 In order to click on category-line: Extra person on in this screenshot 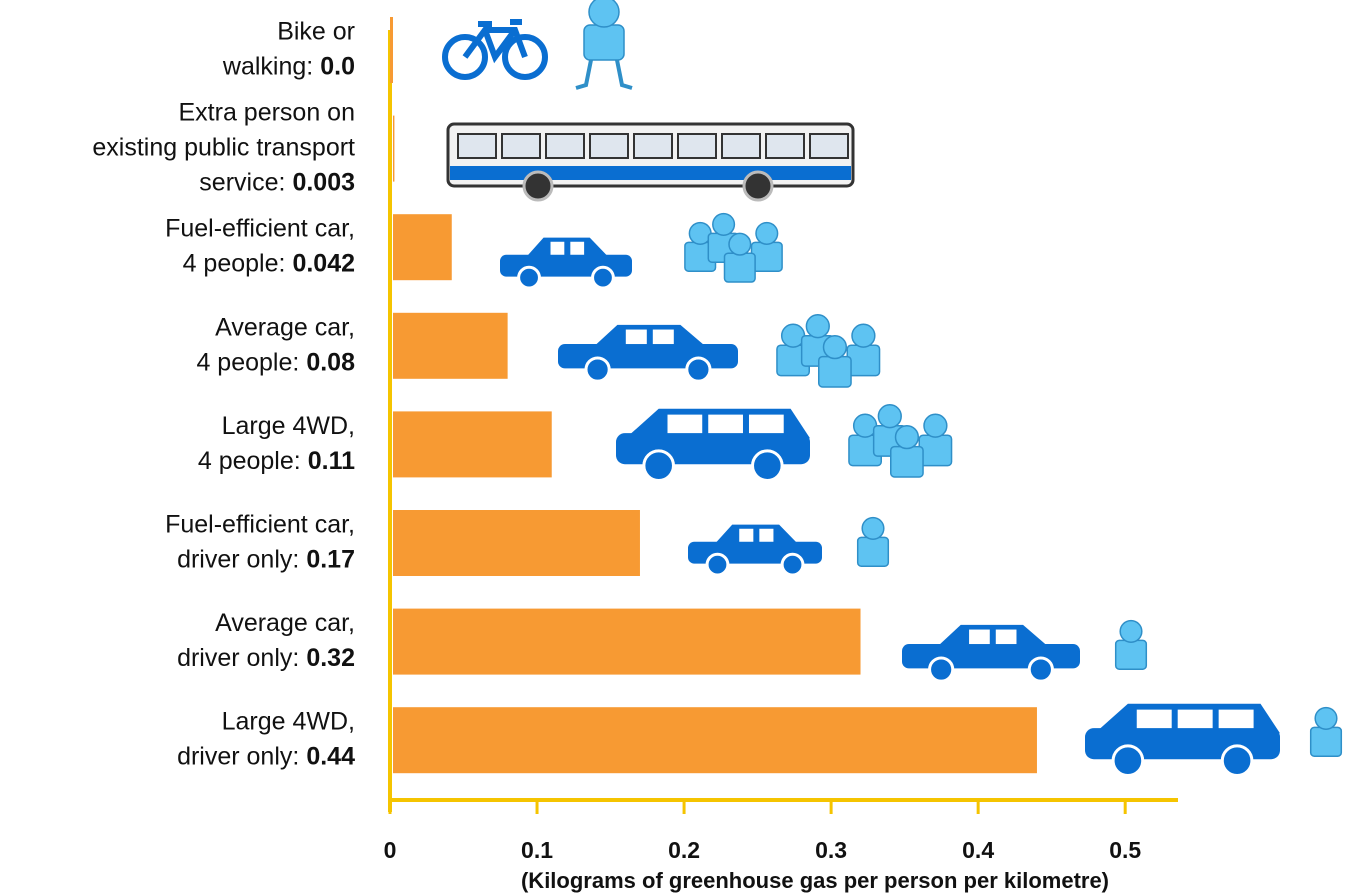, I will do `click(267, 112)`.